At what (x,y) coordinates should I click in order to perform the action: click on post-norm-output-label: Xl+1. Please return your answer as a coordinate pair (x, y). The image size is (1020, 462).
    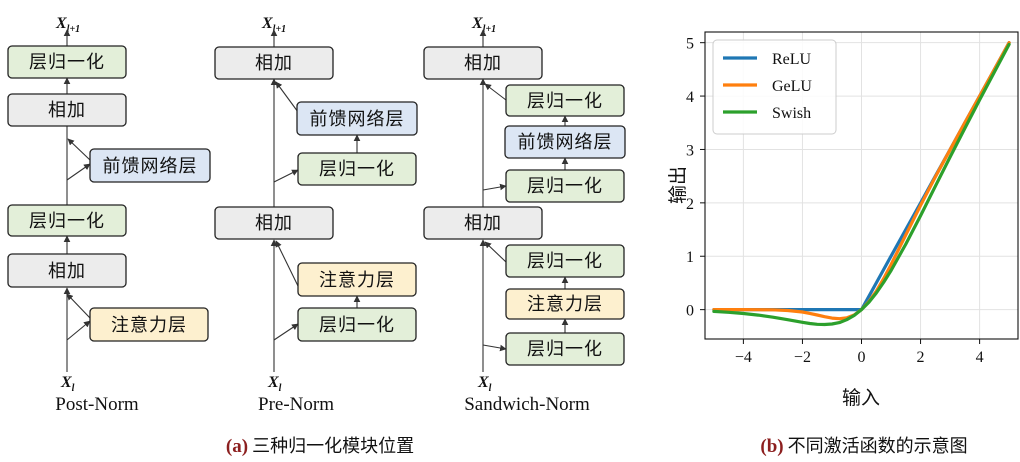
    Looking at the image, I should click on (67, 25).